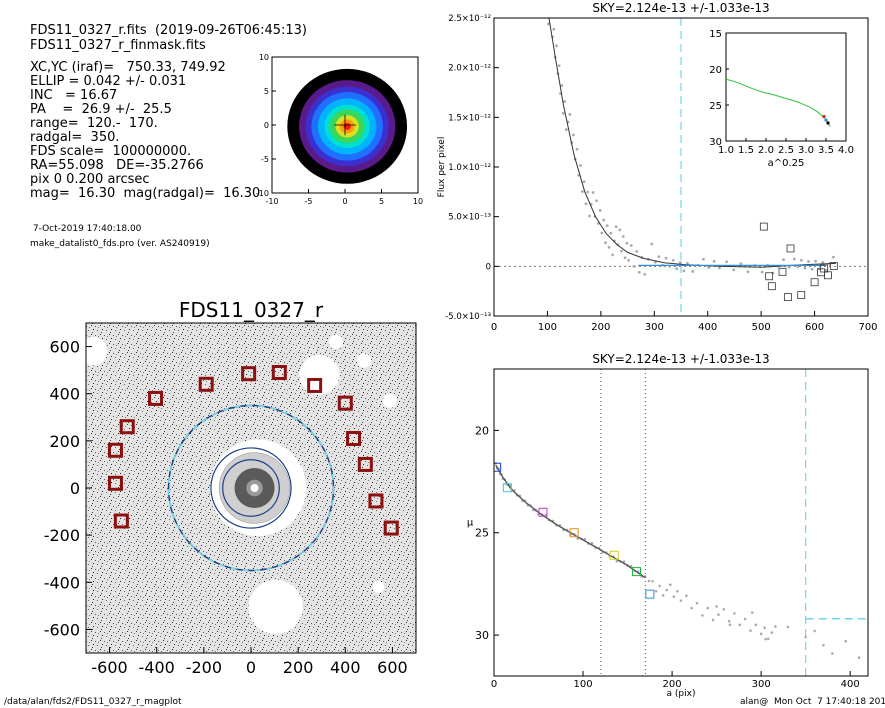  I want to click on radgal-circle-dashed, so click(251, 488).